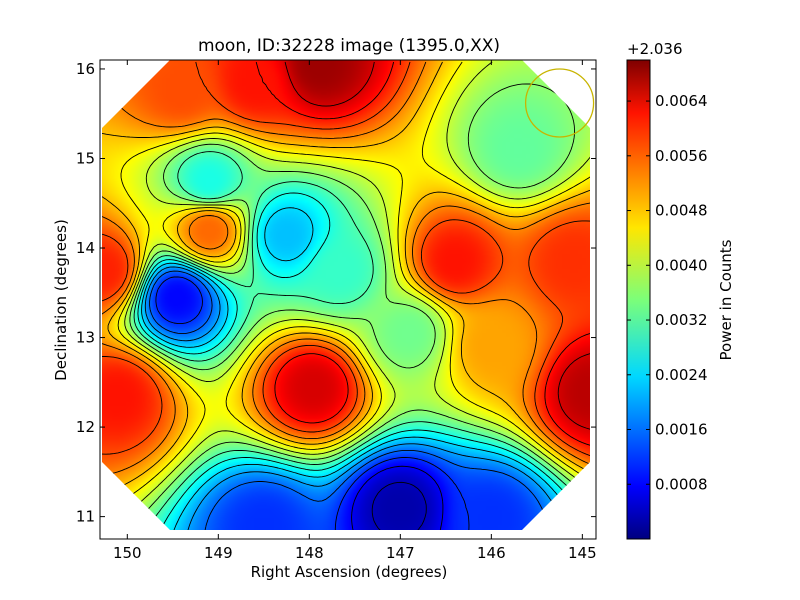  What do you see at coordinates (85, 158) in the screenshot?
I see `y-tick-label: 15` at bounding box center [85, 158].